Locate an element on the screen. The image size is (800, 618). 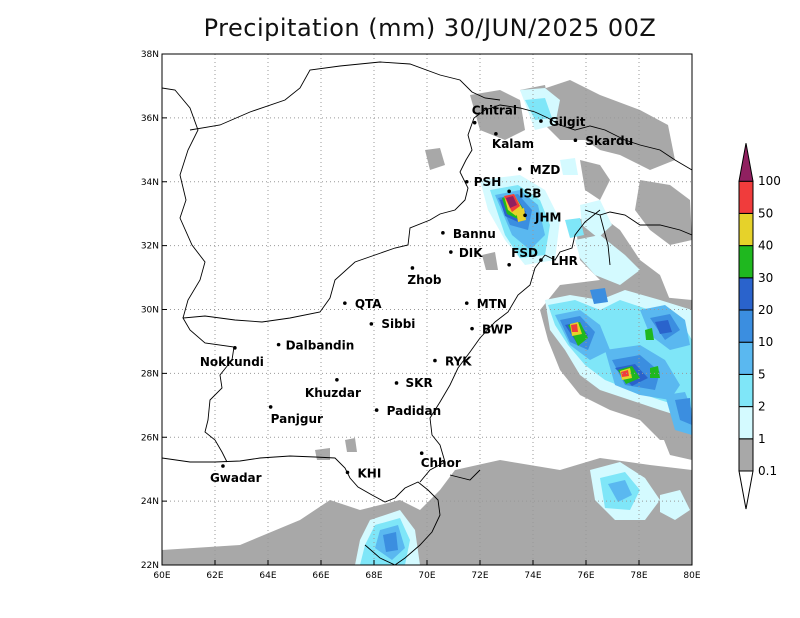
x-tick-label: 72E is located at coordinates (479, 576).